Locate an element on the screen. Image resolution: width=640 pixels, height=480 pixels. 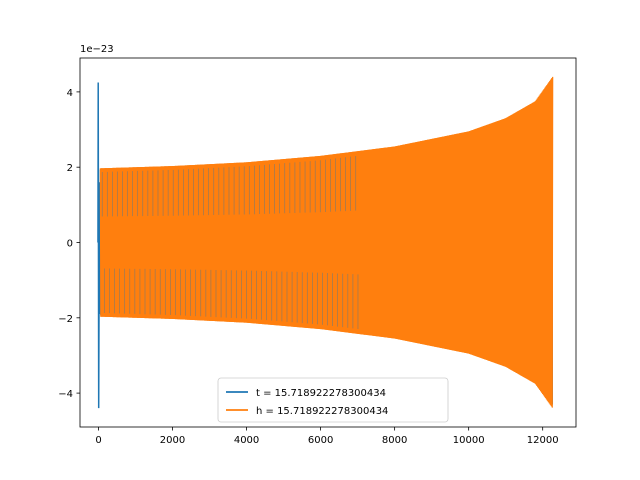
series-t-spike is located at coordinates (99, 245).